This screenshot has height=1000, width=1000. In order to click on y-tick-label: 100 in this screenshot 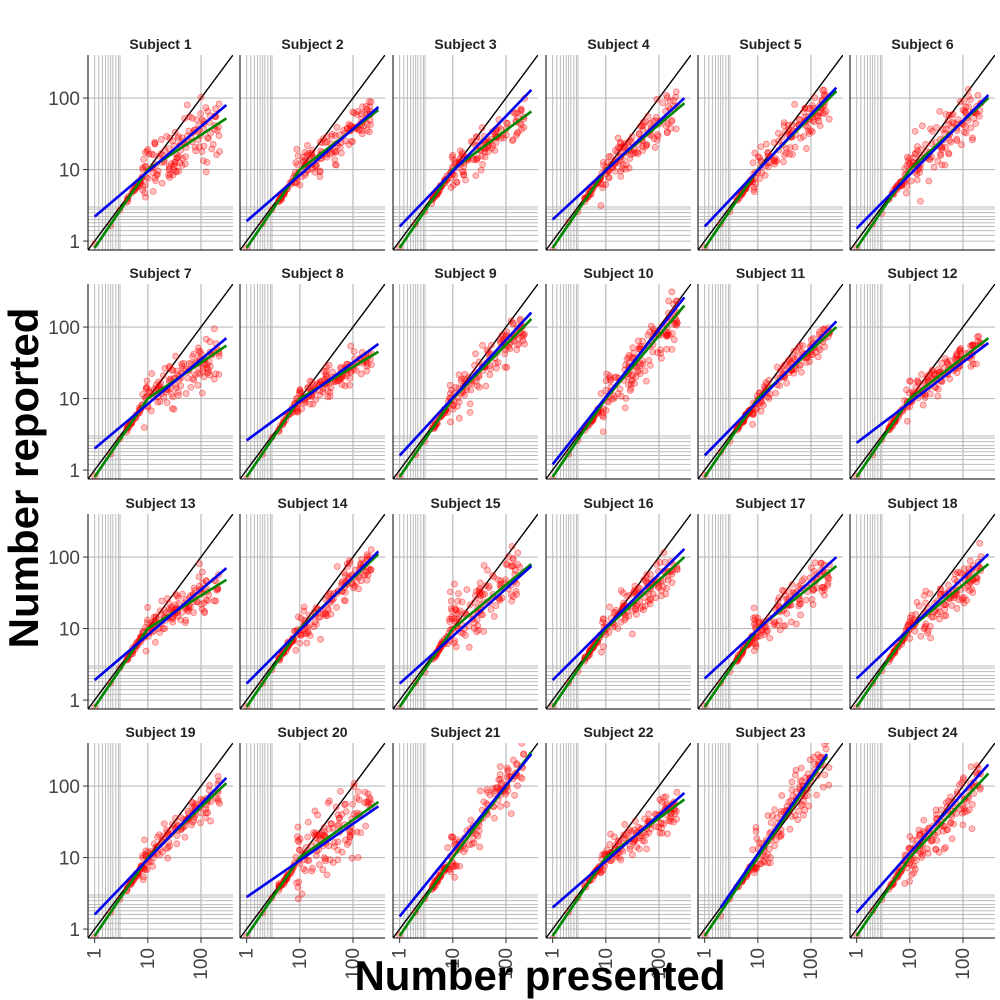, I will do `click(64, 99)`.